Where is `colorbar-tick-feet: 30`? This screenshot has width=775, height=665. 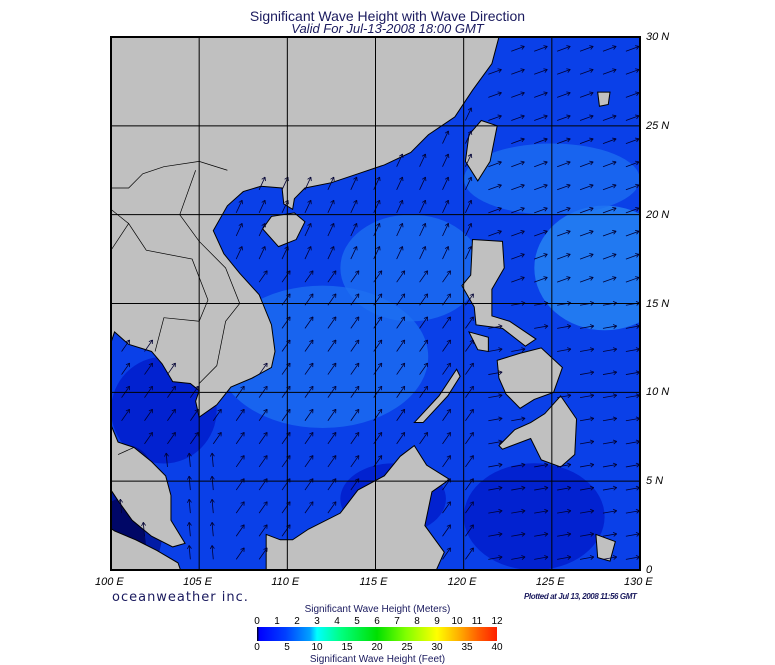
colorbar-tick-feet: 30 is located at coordinates (437, 647).